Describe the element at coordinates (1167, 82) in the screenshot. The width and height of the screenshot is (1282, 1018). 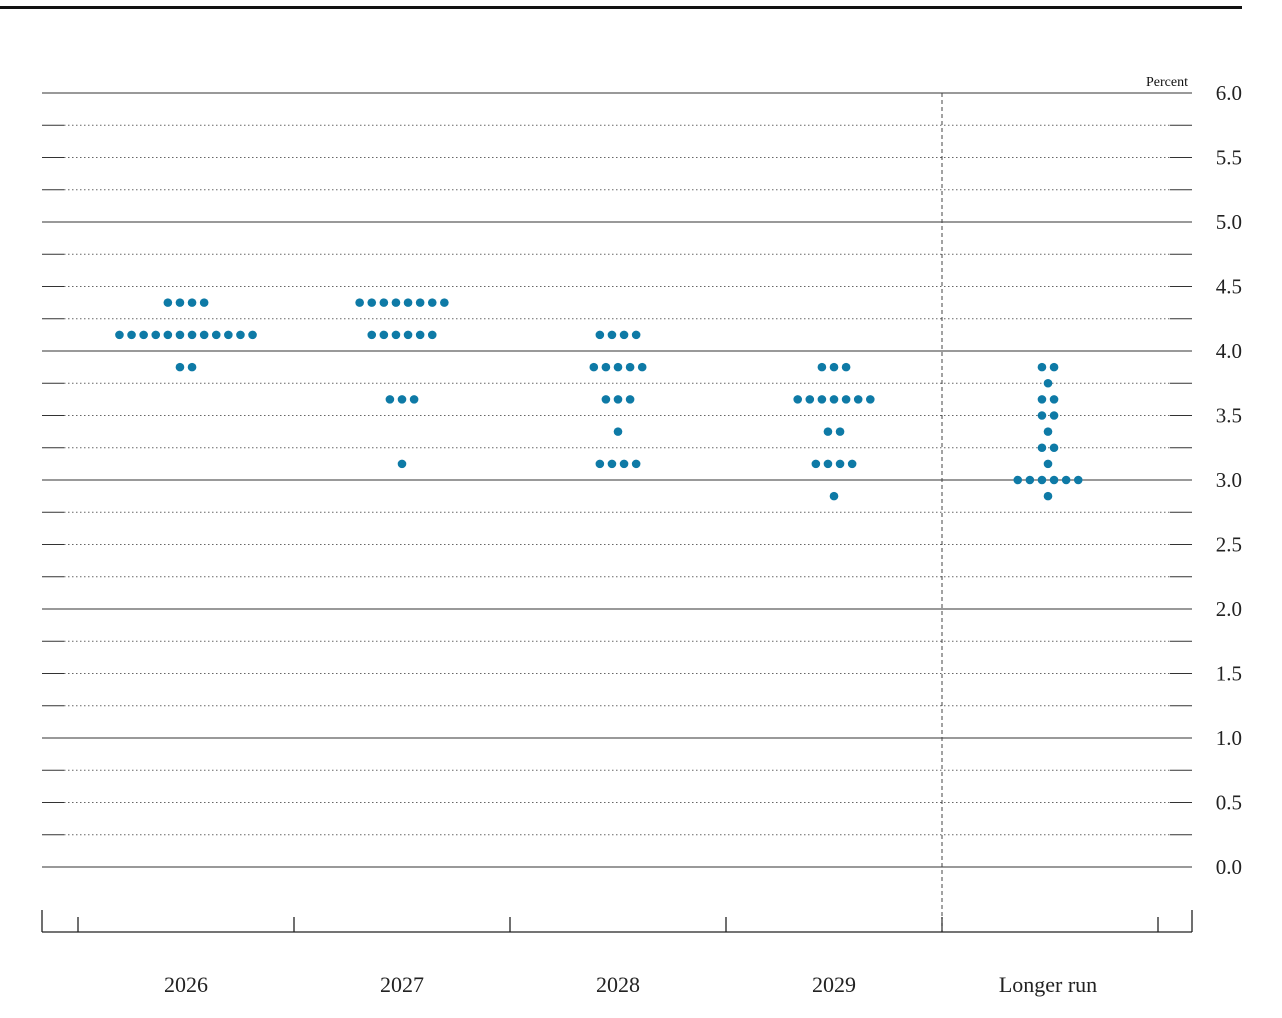
I see `unit-label: Percent` at that location.